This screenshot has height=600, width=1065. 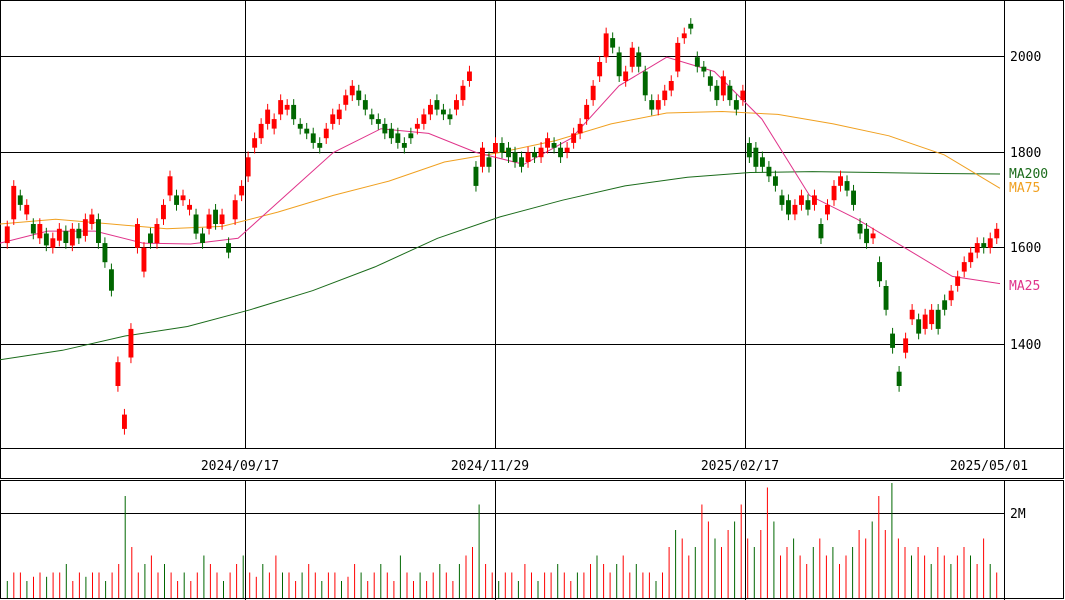 I want to click on legend-ma75: MA75, so click(x=1024, y=188).